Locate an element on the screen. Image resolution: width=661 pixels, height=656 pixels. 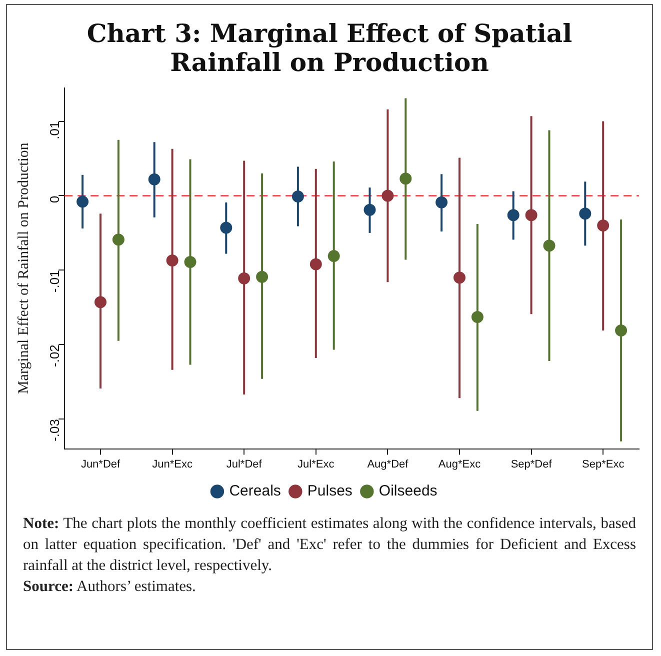
chart-title: Chart 3: Marginal Effect of Spatial Rainfall on Production is located at coordinates (330, 48).